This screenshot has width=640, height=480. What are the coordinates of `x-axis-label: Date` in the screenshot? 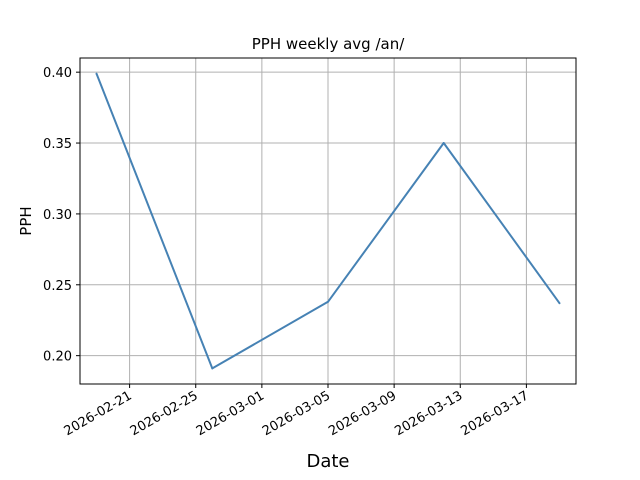 It's located at (327, 461).